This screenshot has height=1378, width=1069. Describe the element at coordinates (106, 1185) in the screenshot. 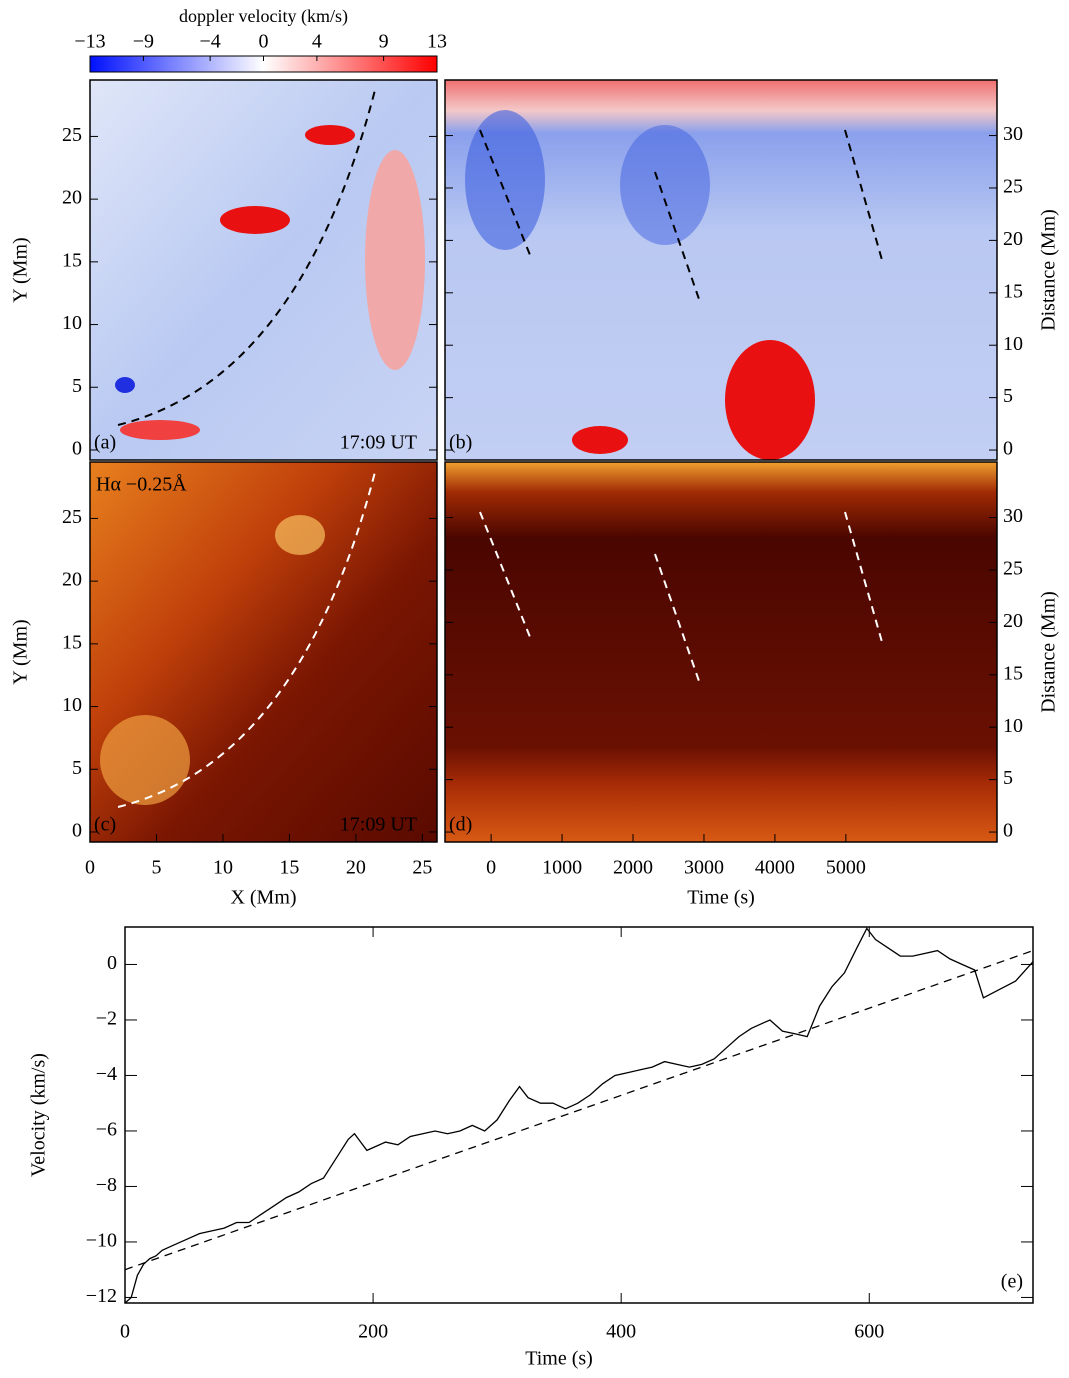

I see `y-tick-label: −8` at that location.